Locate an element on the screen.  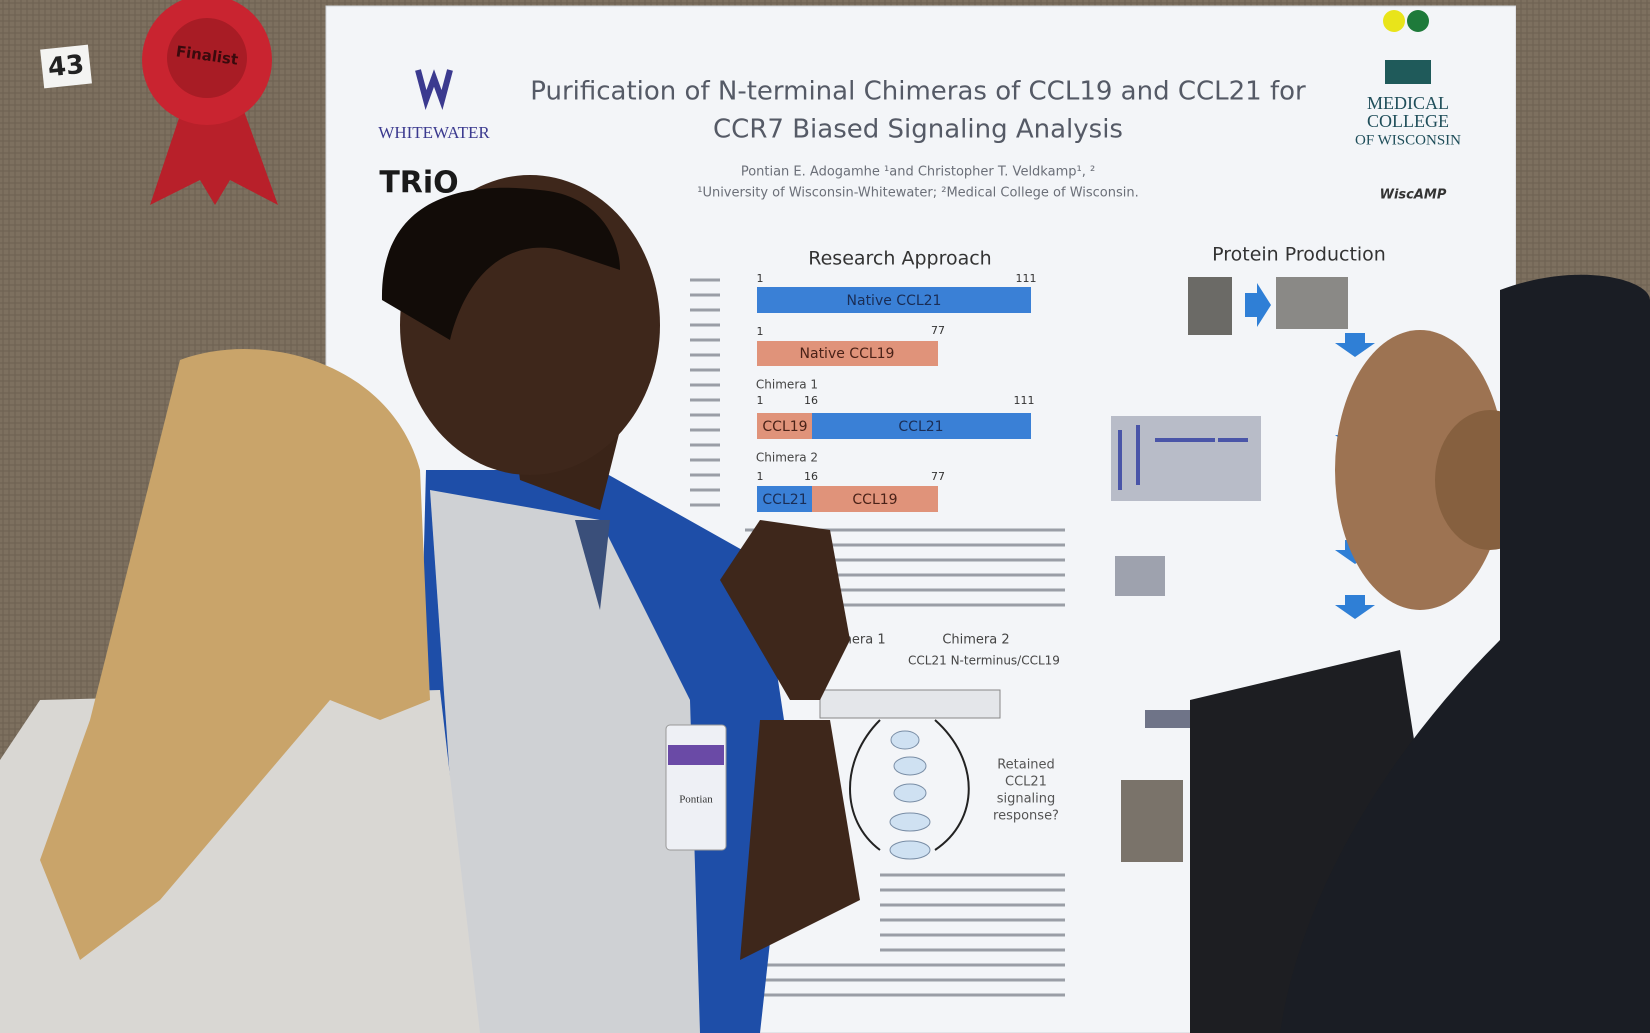
dot-yellow is located at coordinates (1394, 21).